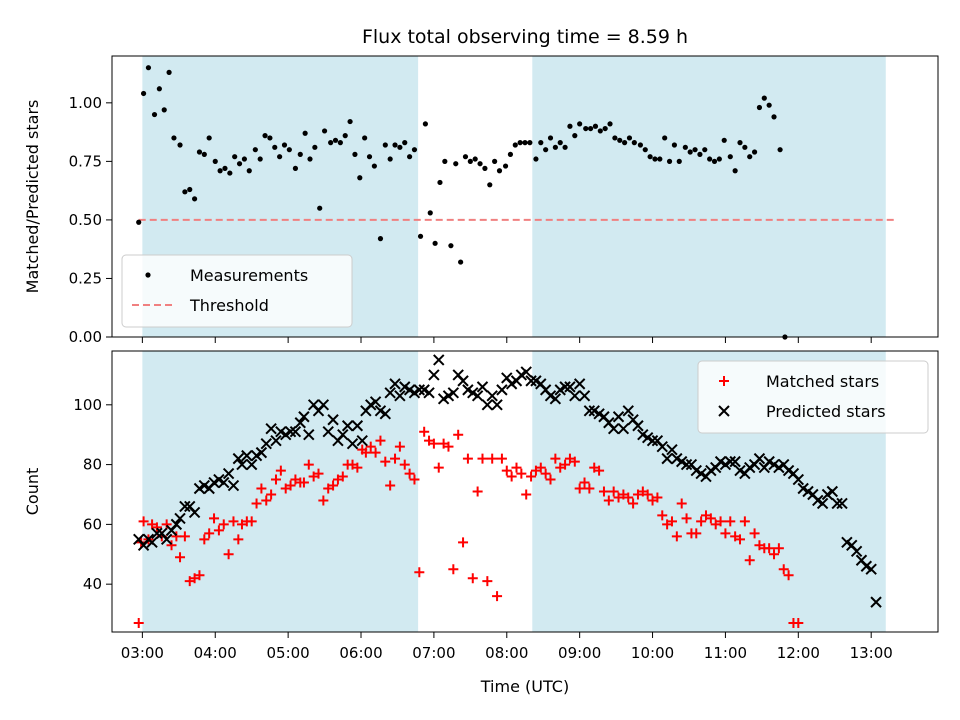 The height and width of the screenshot is (720, 960). What do you see at coordinates (85, 278) in the screenshot?
I see `y-tick-label: 0.25` at bounding box center [85, 278].